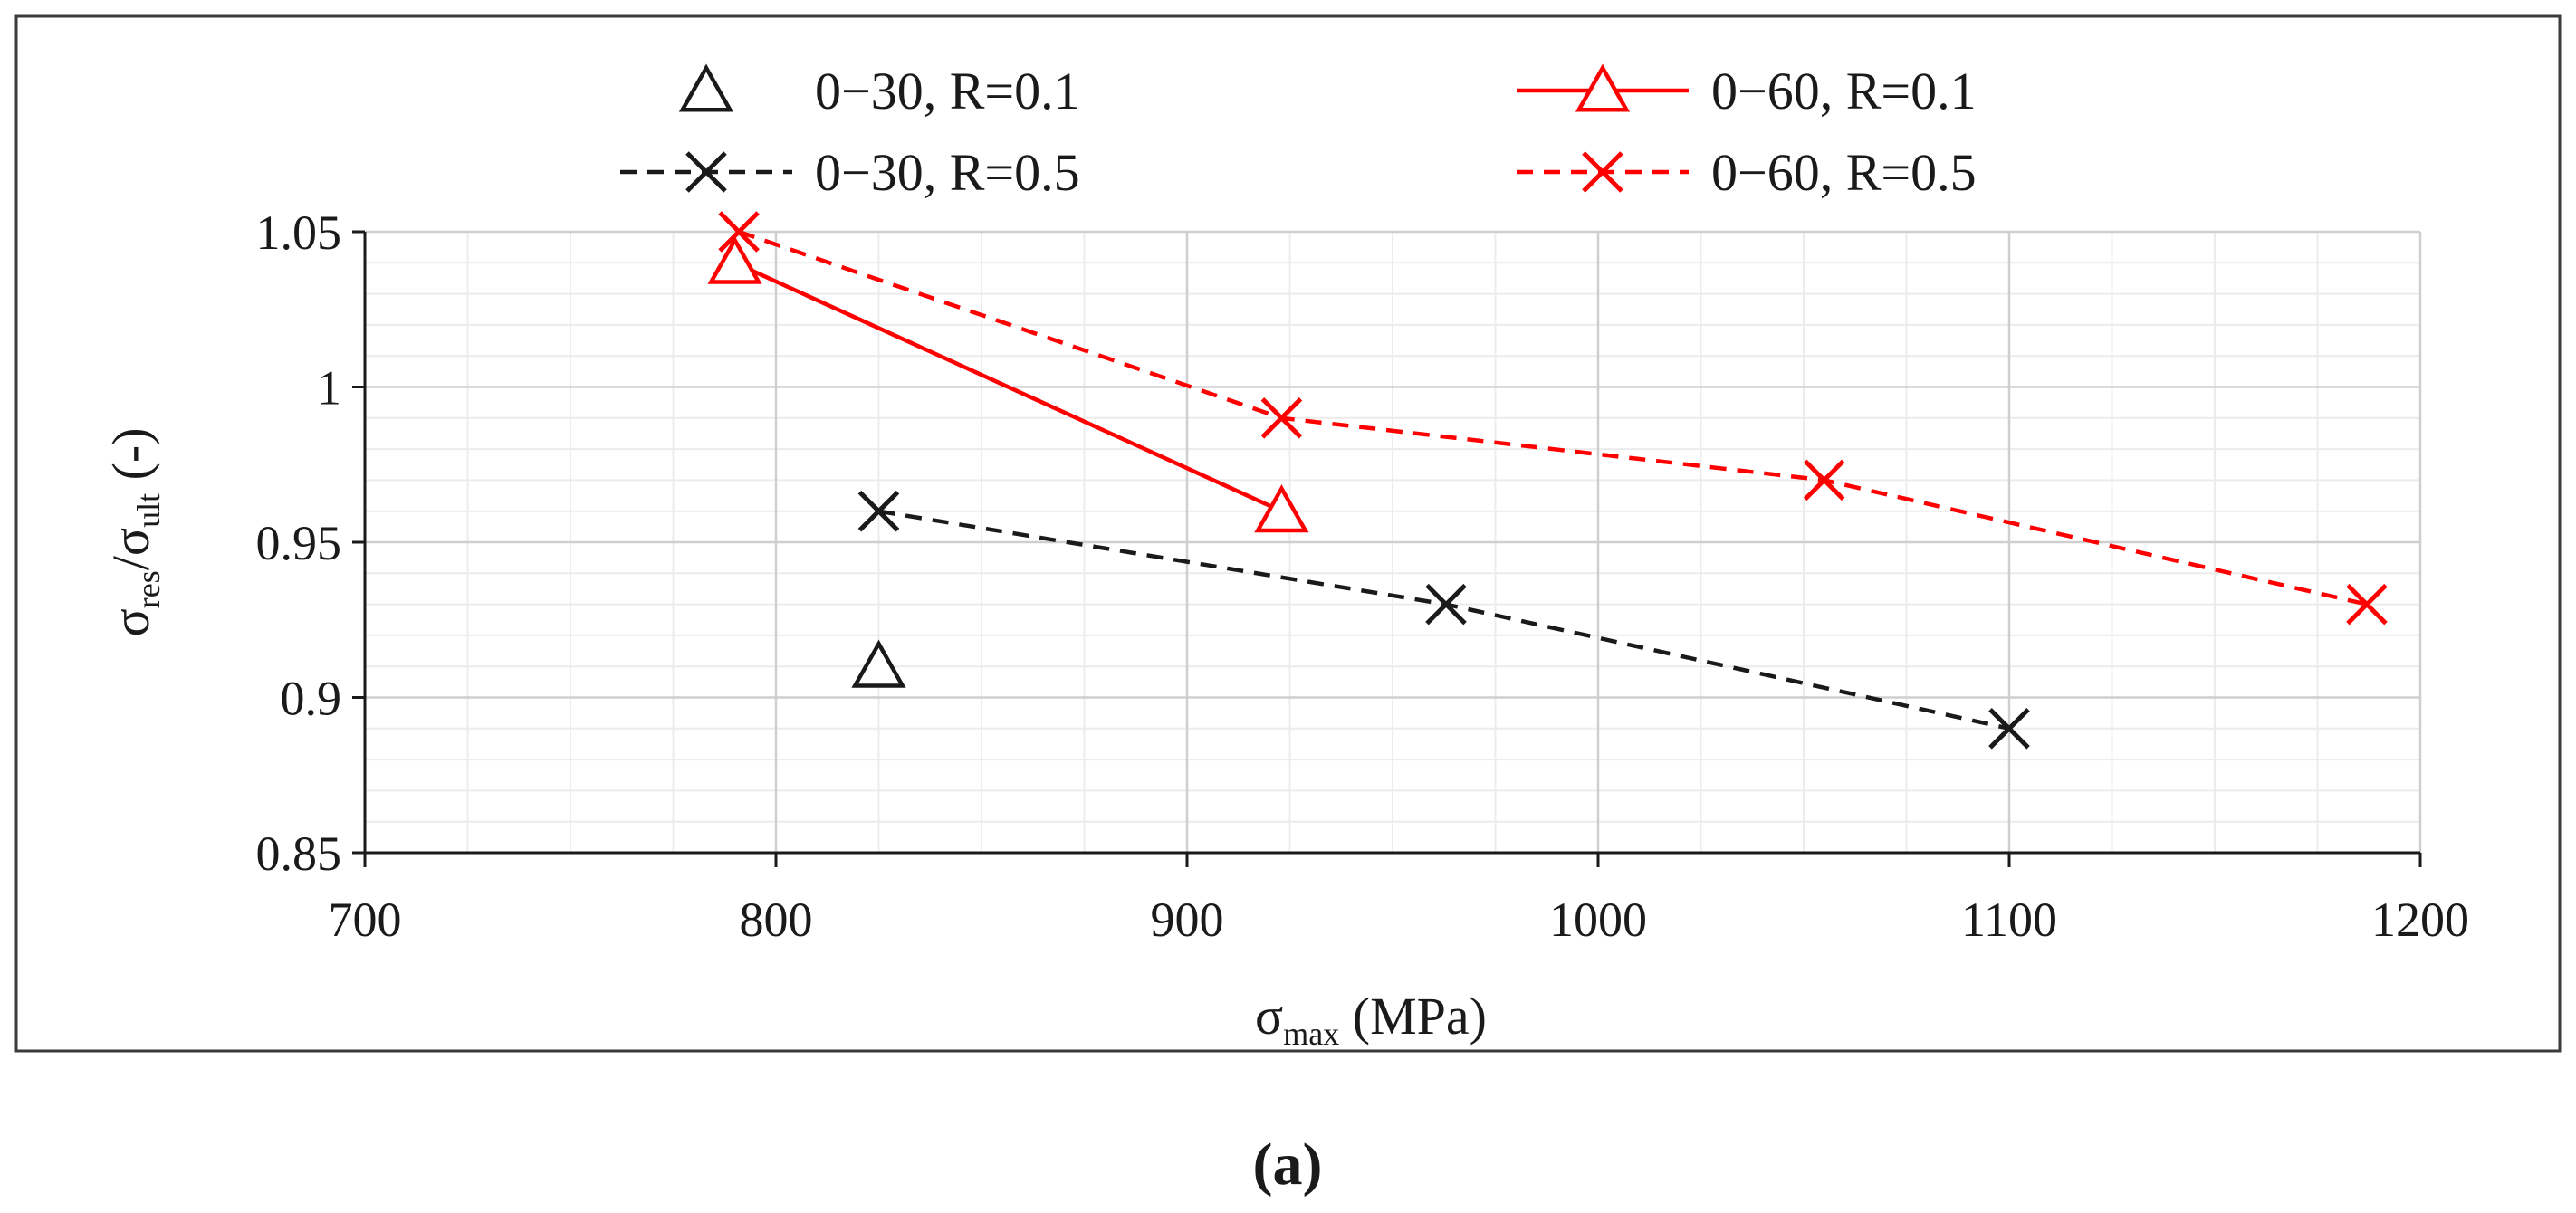 The height and width of the screenshot is (1213, 2576). Describe the element at coordinates (130, 562) in the screenshot. I see `y-axis-slash: /` at that location.